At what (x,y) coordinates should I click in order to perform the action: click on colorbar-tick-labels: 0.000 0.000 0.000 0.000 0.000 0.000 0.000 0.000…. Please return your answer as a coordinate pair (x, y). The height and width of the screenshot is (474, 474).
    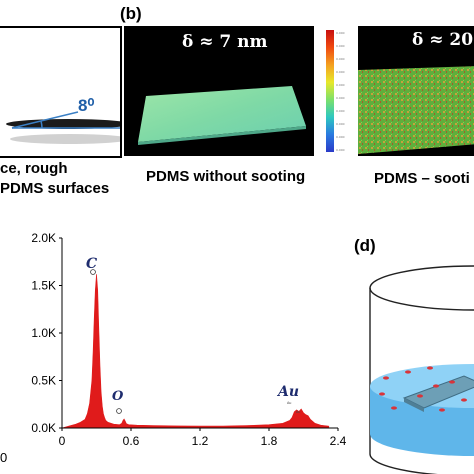
    Looking at the image, I should click on (340, 91).